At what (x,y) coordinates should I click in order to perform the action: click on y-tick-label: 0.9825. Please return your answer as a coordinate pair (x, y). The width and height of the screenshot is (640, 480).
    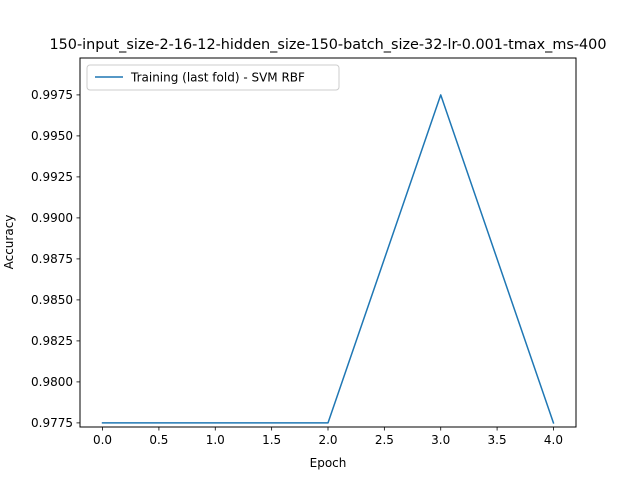
    Looking at the image, I should click on (52, 341).